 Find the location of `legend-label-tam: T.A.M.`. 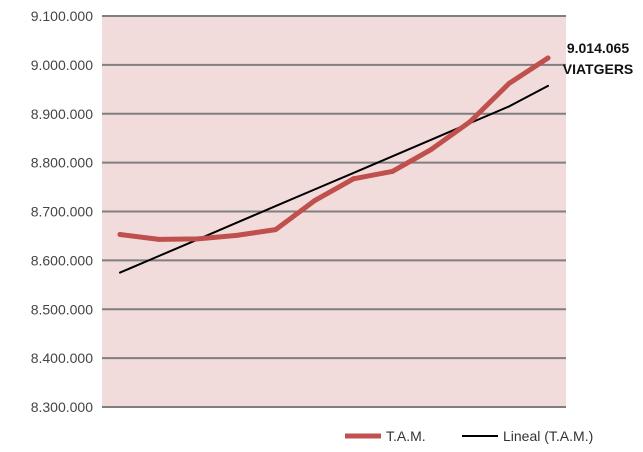

legend-label-tam: T.A.M. is located at coordinates (406, 436).